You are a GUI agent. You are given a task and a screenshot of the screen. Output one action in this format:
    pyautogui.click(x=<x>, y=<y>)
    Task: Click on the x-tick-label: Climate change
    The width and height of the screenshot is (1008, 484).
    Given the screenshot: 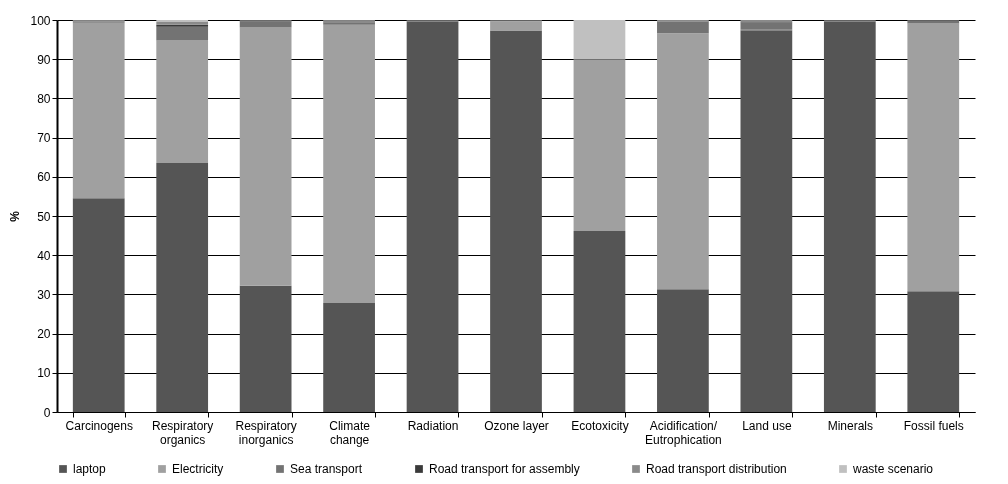 What is the action you would take?
    pyautogui.click(x=350, y=432)
    